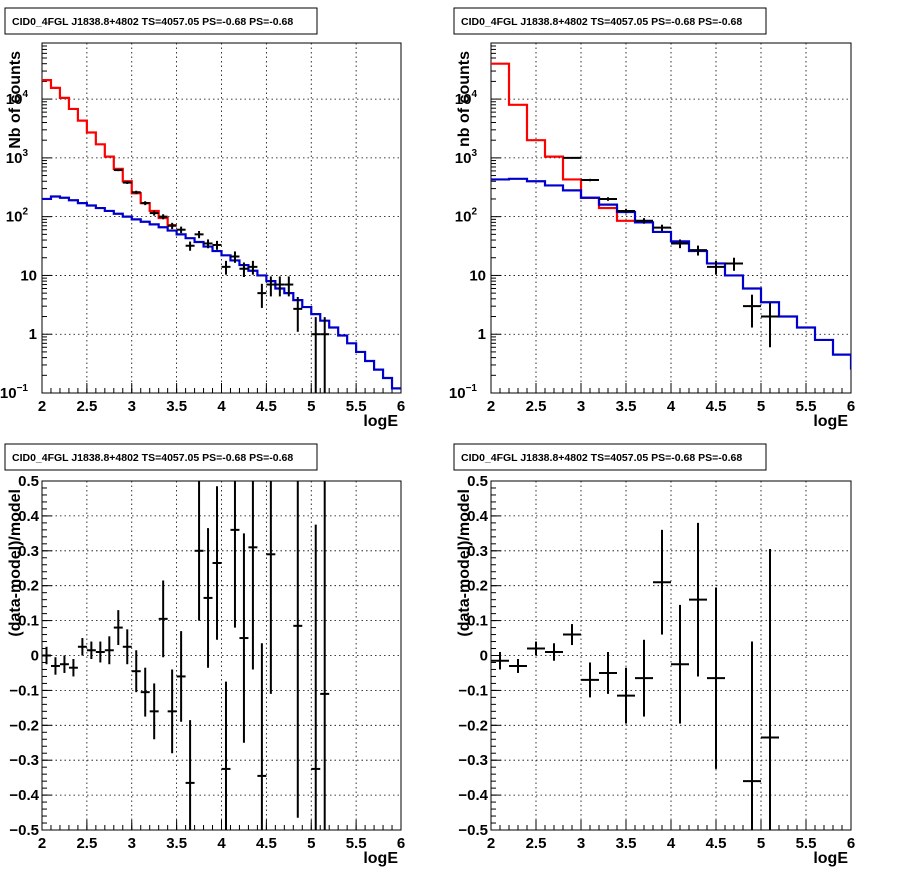 The width and height of the screenshot is (898, 875). Describe the element at coordinates (466, 216) in the screenshot. I see `y-tick-label: 10²` at that location.